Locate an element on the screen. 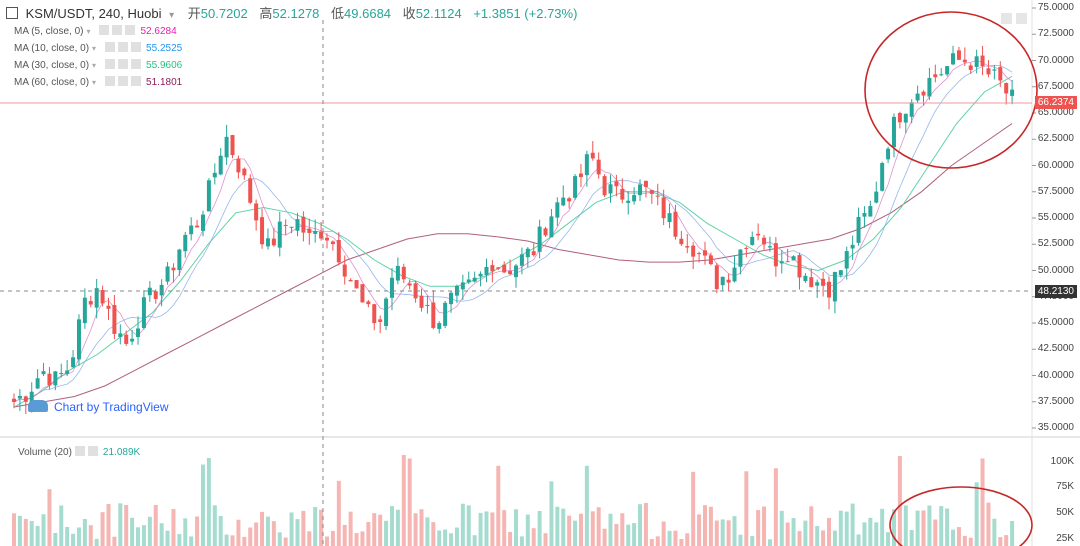  ma60-legend: MA (60, close, 0) ▾ 51.1801 is located at coordinates (98, 82).